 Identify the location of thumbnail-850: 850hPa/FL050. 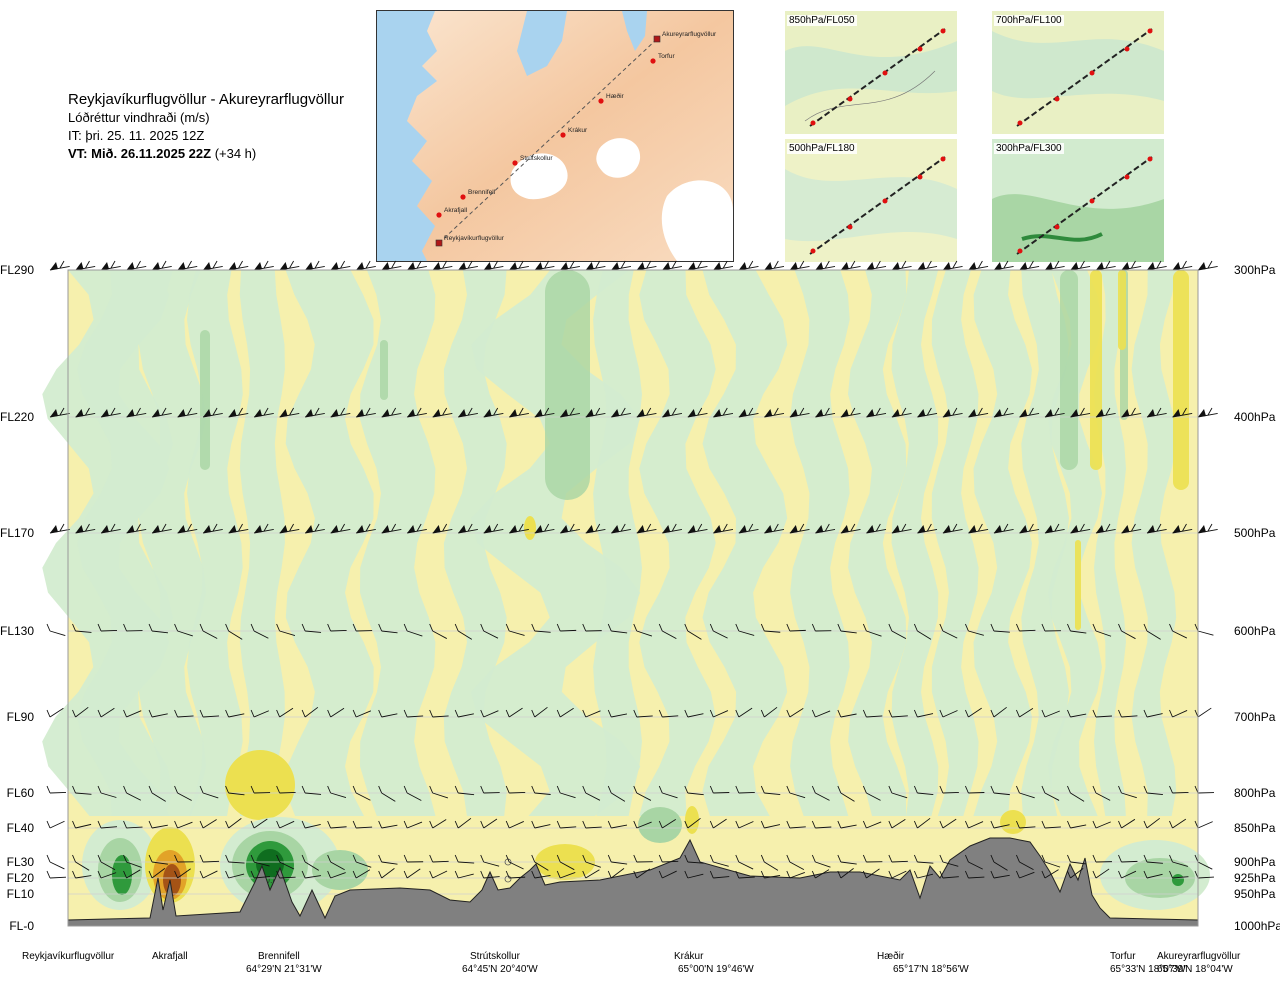
(871, 72).